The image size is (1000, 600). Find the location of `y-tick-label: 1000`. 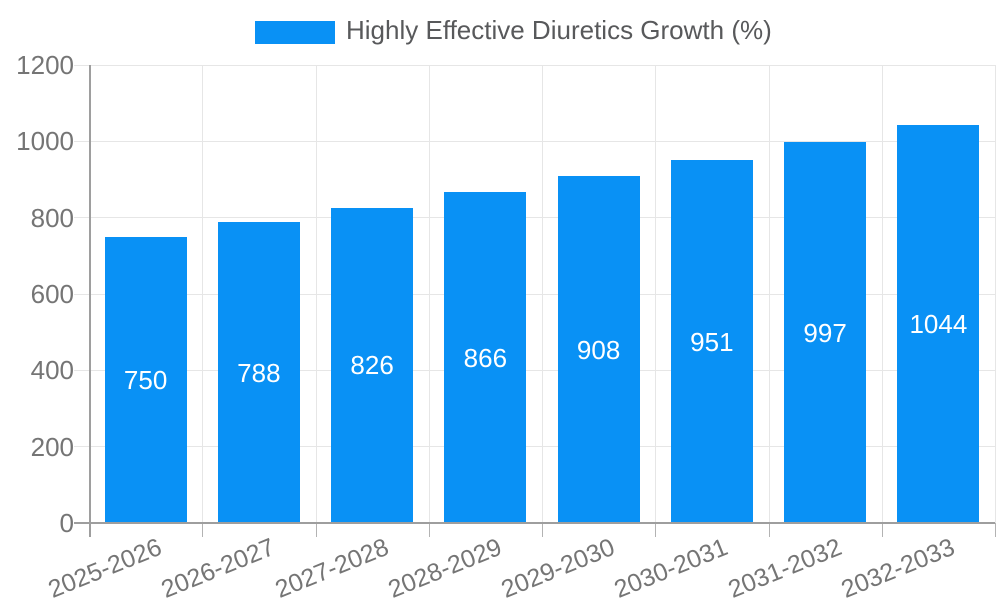

y-tick-label: 1000 is located at coordinates (45, 141).